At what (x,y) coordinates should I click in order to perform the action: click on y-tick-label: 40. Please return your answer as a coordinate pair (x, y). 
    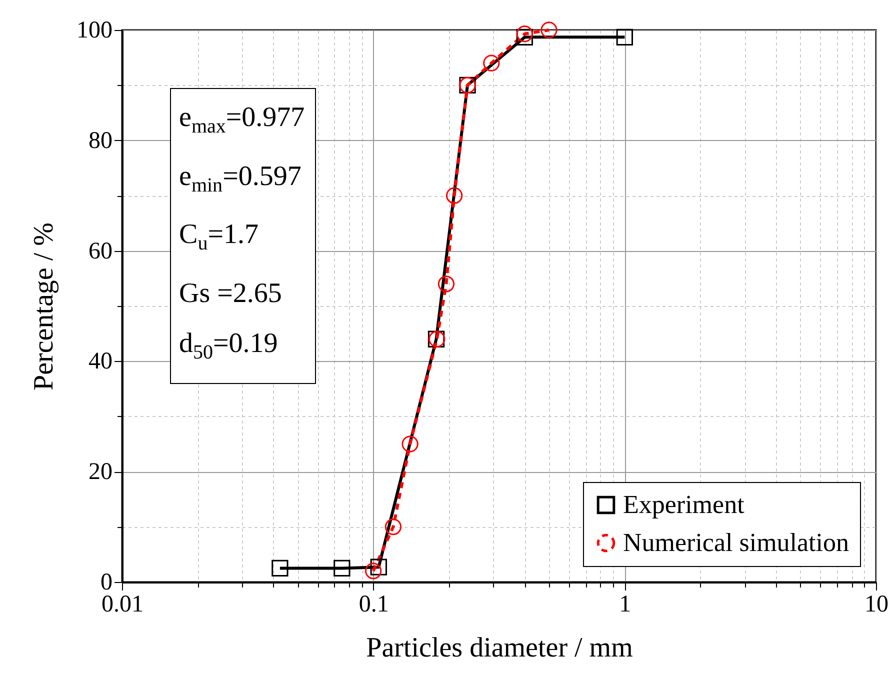
    Looking at the image, I should click on (100, 361).